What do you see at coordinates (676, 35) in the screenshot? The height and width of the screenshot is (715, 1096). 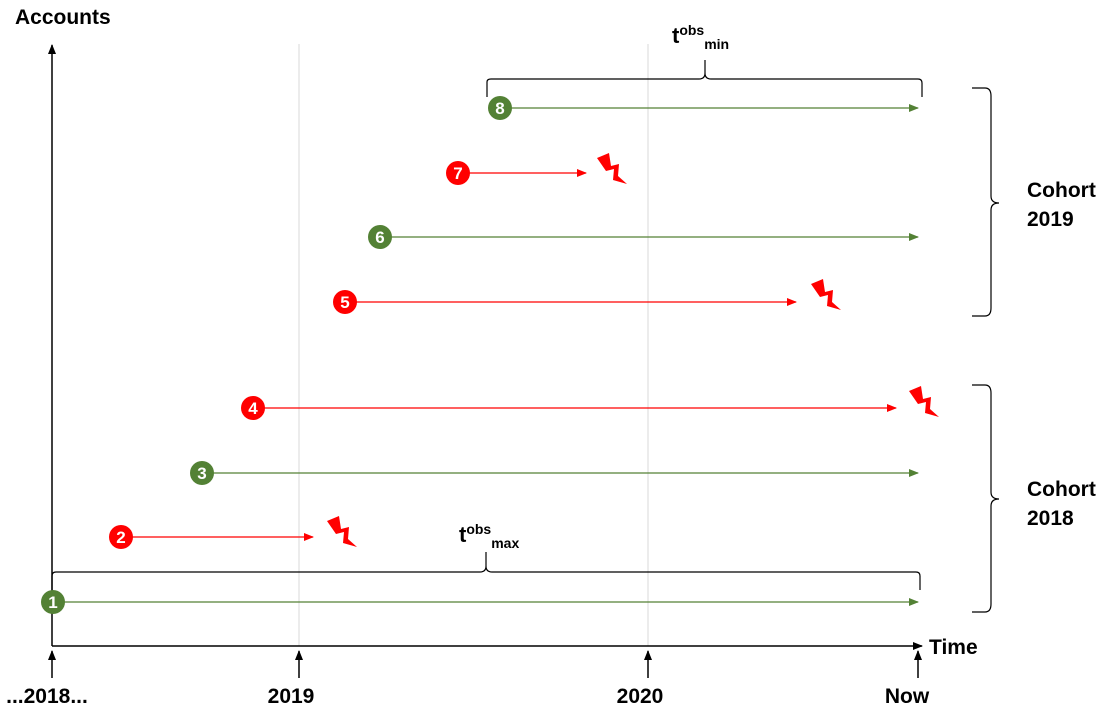 I see `t-obs-min-base: t` at bounding box center [676, 35].